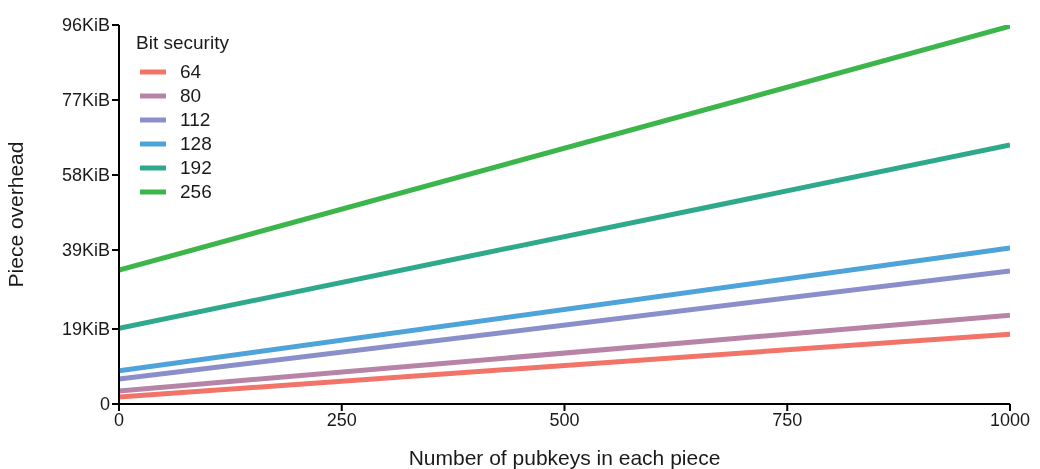  What do you see at coordinates (191, 96) in the screenshot?
I see `legend-label: 80` at bounding box center [191, 96].